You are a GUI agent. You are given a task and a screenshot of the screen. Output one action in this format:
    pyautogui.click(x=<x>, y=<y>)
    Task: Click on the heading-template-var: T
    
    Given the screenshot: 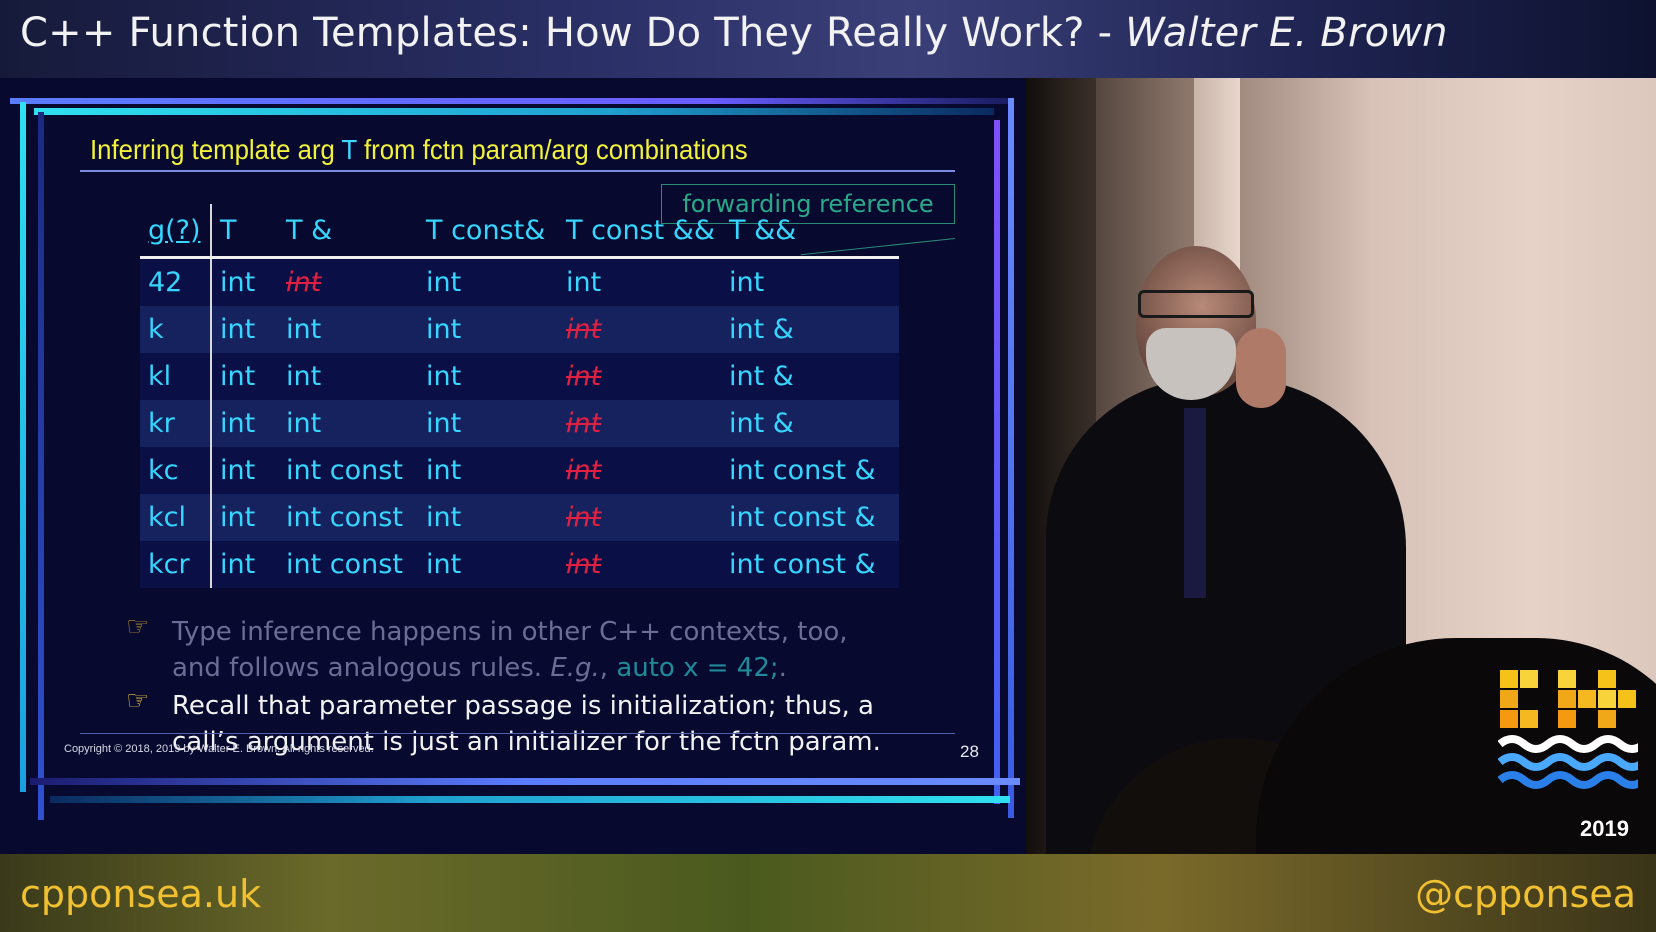 What is the action you would take?
    pyautogui.click(x=349, y=149)
    